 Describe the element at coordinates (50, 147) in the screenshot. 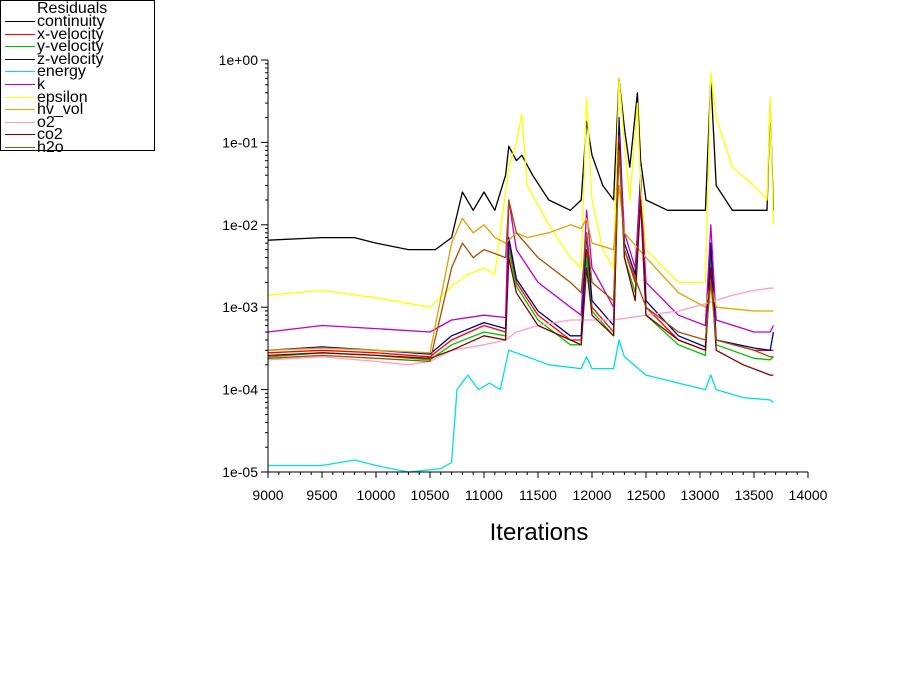

I see `legend-label: h2o` at that location.